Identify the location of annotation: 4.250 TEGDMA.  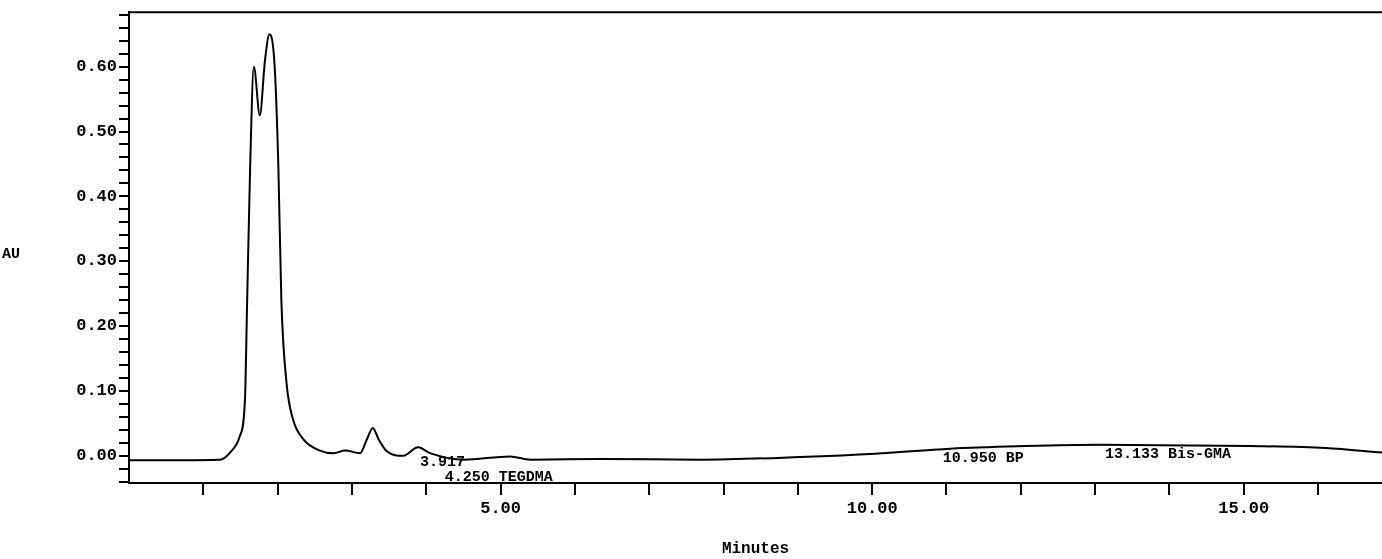
(498, 478).